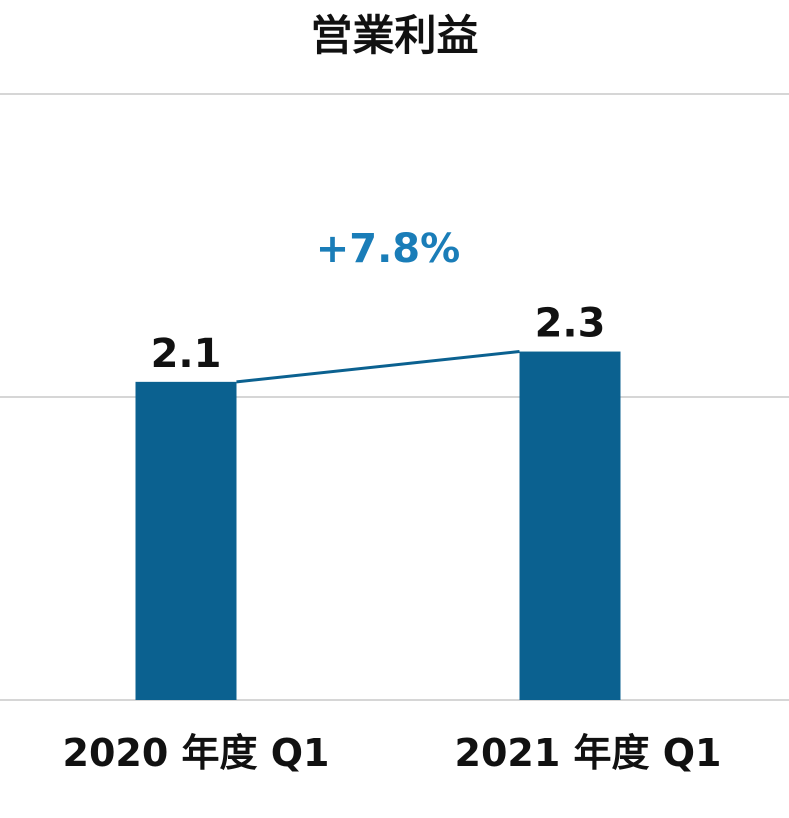  What do you see at coordinates (196, 753) in the screenshot?
I see `category-label-0: 2020 年度 Q1` at bounding box center [196, 753].